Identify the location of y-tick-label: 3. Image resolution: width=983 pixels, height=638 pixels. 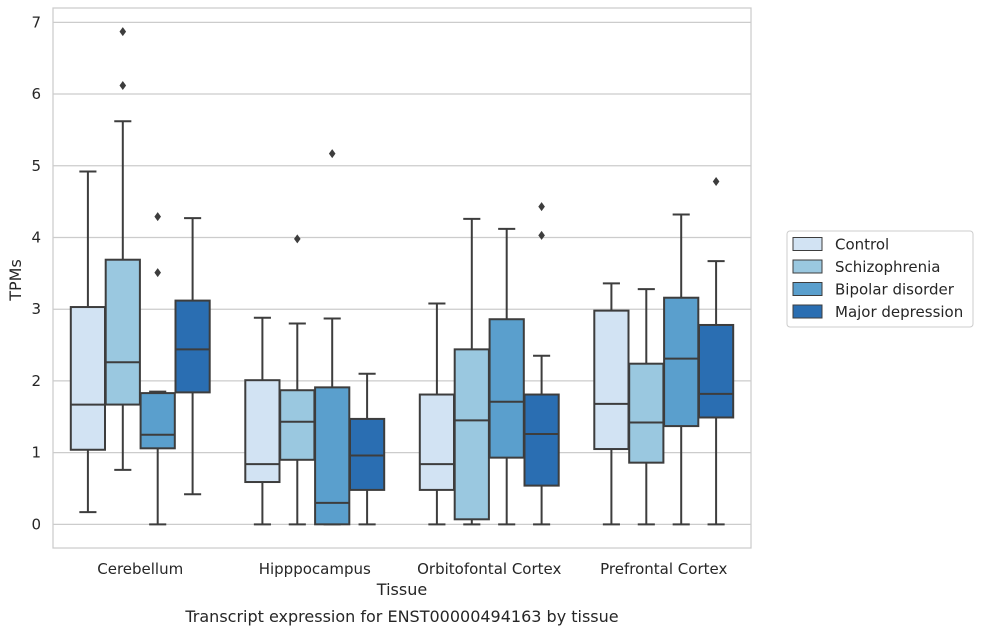
(36, 309).